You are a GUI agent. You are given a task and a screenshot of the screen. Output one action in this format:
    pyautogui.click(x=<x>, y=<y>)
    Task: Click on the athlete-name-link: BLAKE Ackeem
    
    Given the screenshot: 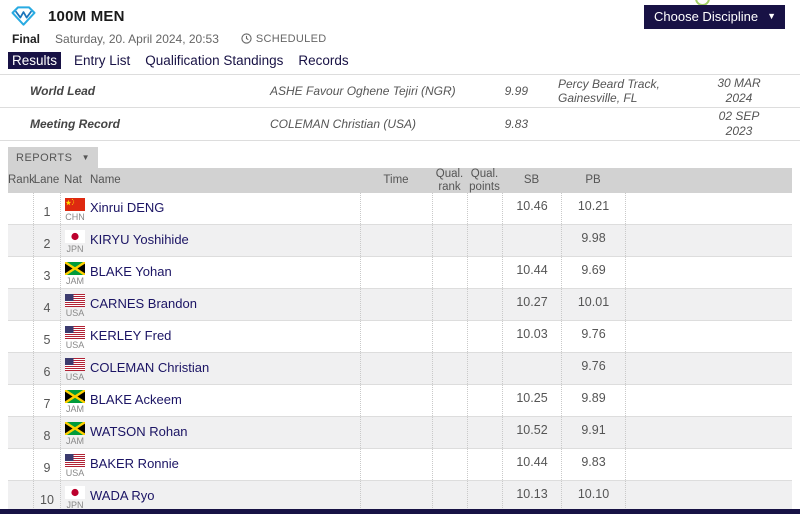 What is the action you would take?
    pyautogui.click(x=136, y=399)
    